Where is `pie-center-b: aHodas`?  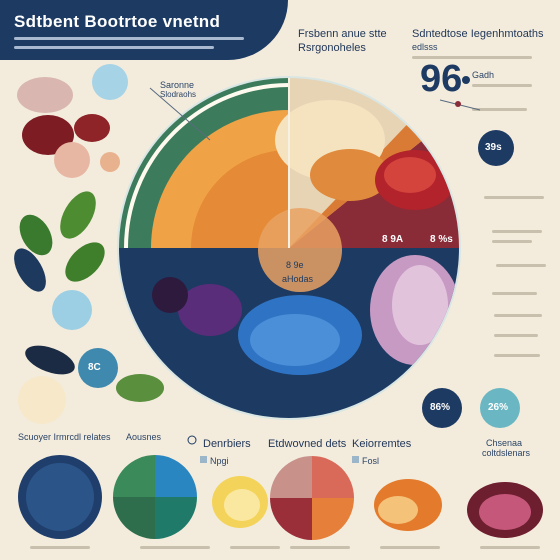 pie-center-b: aHodas is located at coordinates (298, 279).